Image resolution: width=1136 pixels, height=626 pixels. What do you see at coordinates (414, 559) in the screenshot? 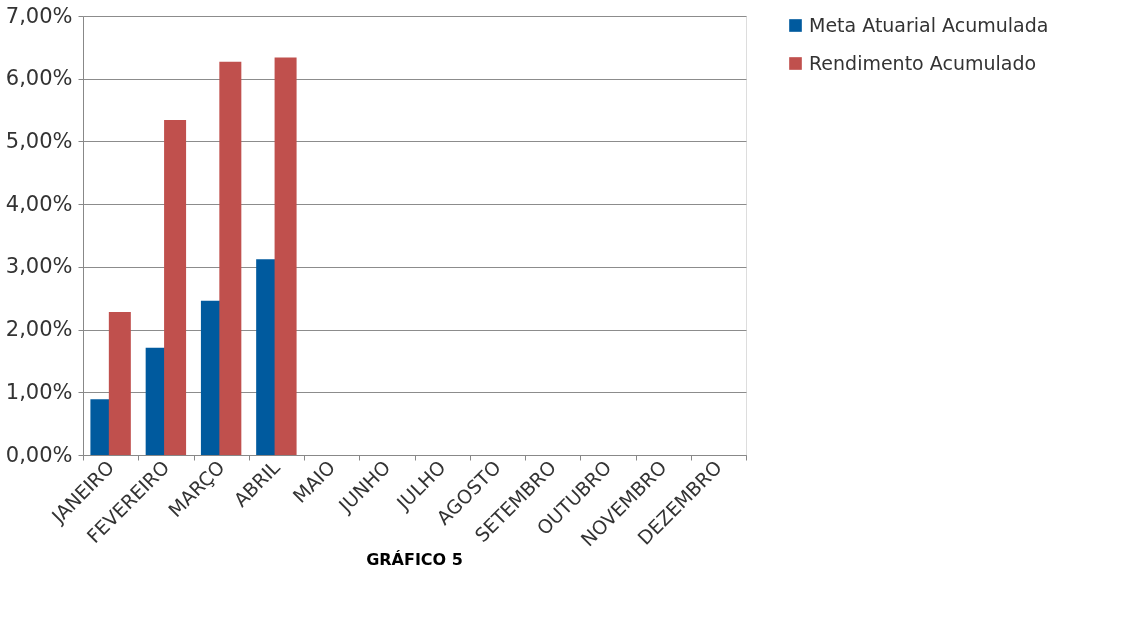
I see `text: GRÁFICO 5` at bounding box center [414, 559].